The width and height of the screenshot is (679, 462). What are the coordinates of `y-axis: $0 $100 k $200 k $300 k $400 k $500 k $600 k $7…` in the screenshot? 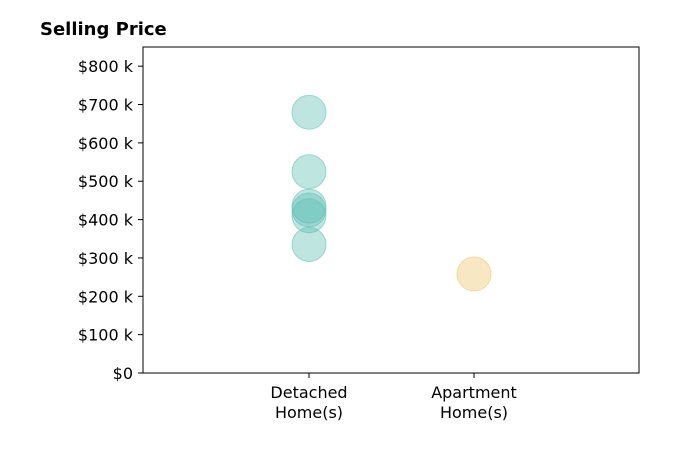 It's located at (110, 220).